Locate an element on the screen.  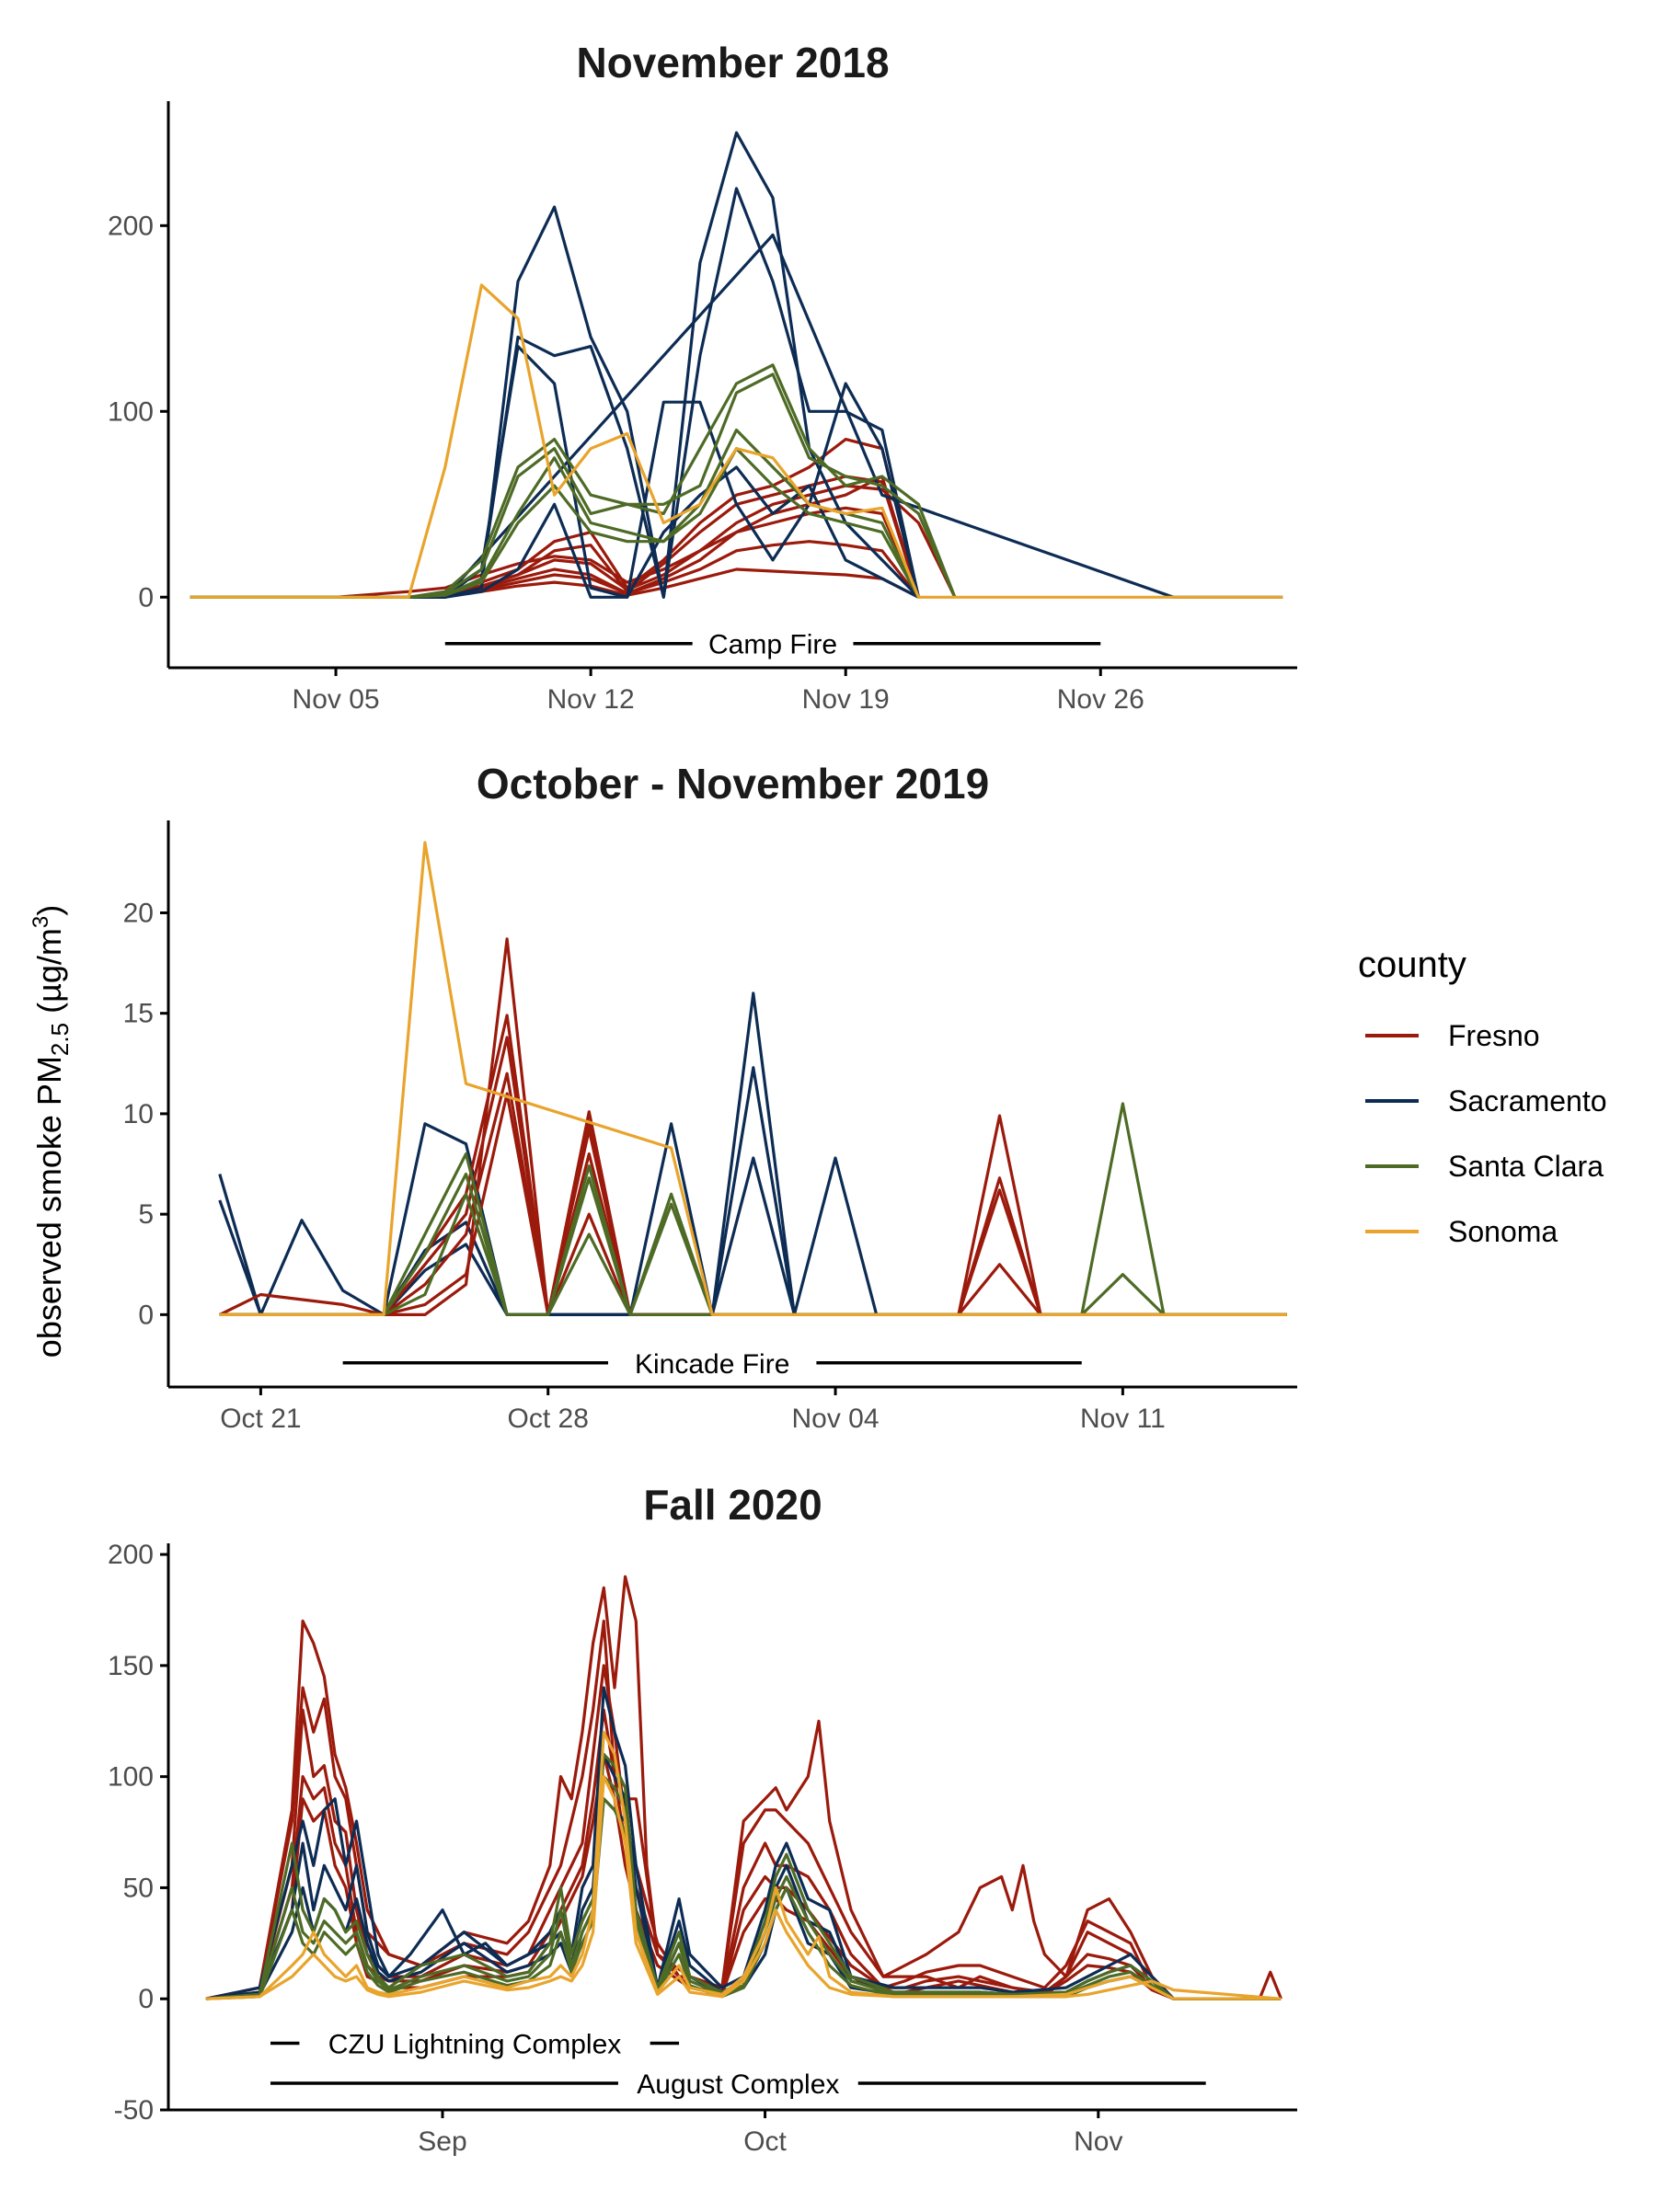
panel-title: November 2018 is located at coordinates (732, 62).